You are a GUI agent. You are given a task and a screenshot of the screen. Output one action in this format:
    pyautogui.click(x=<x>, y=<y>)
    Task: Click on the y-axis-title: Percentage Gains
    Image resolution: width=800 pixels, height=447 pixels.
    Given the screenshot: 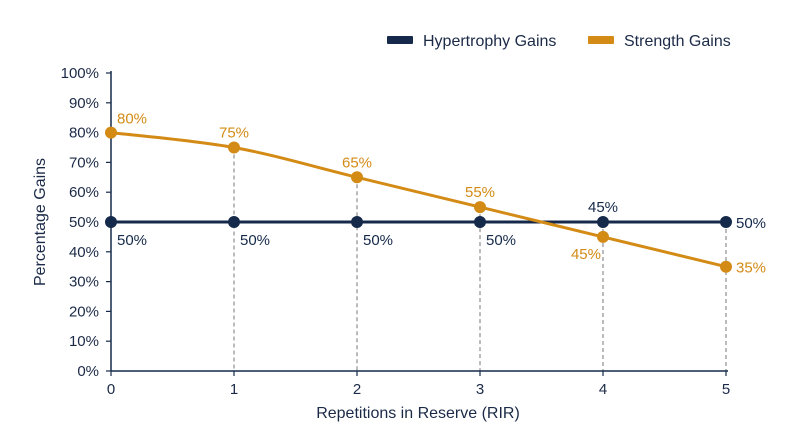 What is the action you would take?
    pyautogui.click(x=40, y=222)
    